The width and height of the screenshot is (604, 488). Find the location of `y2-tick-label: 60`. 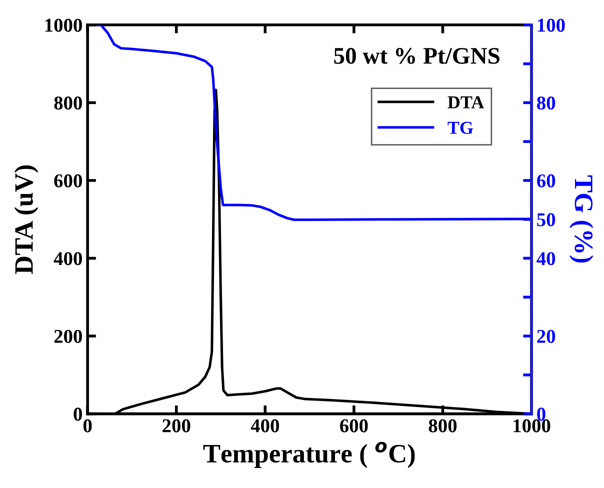

y2-tick-label: 60 is located at coordinates (546, 181).